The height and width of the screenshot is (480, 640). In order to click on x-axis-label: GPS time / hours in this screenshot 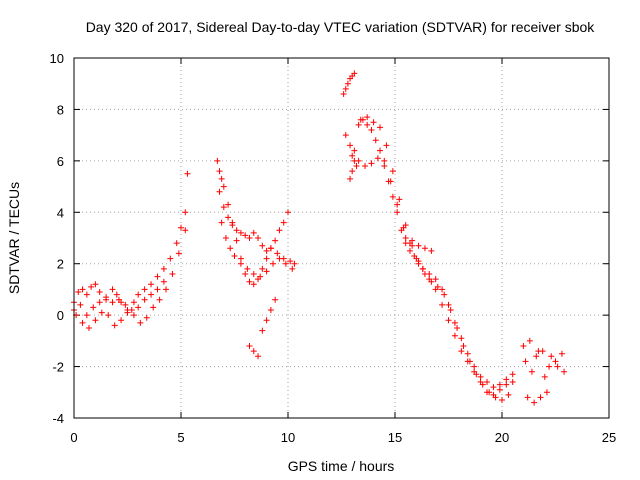, I will do `click(341, 466)`.